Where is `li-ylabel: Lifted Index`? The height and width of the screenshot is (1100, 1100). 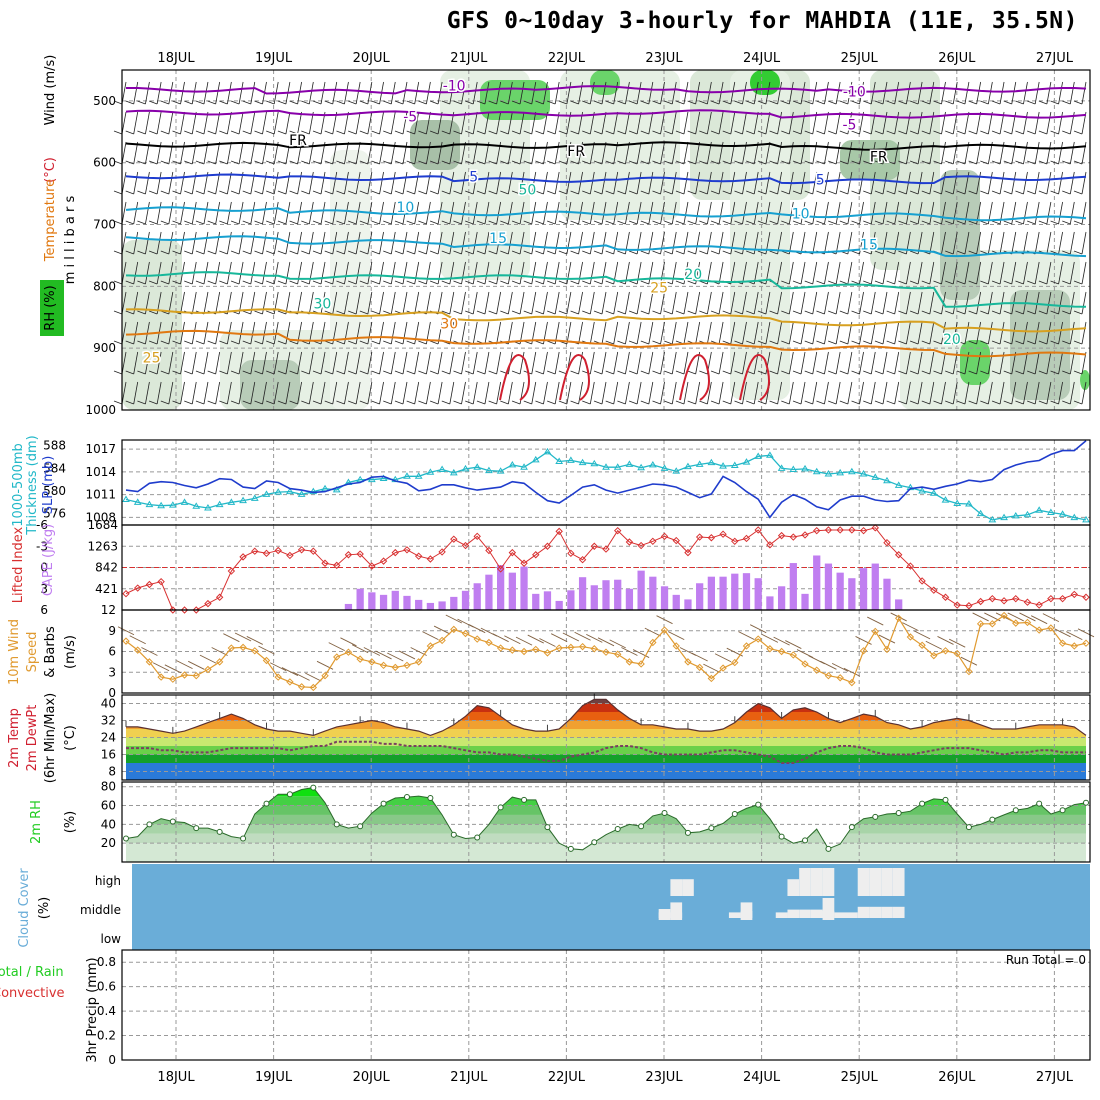 li-ylabel: Lifted Index is located at coordinates (18, 564).